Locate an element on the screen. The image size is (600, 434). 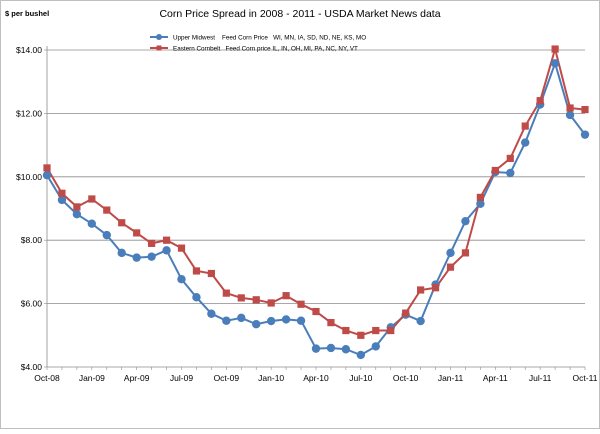
y-tick-label: $8.00 is located at coordinates (32, 240).